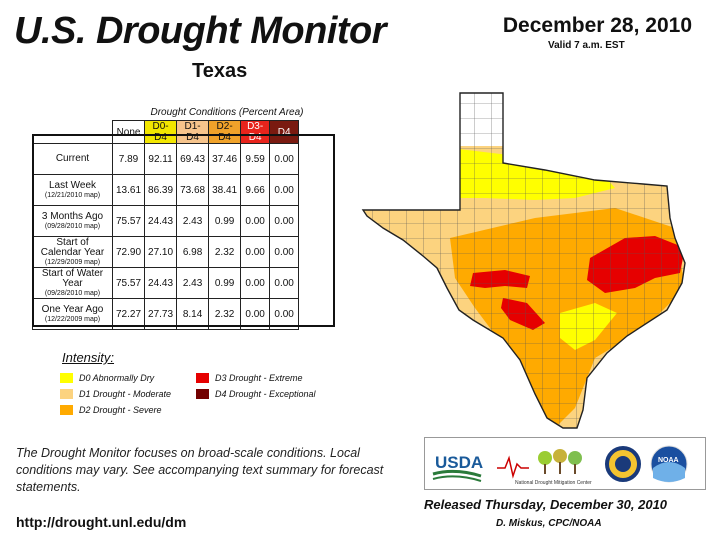 This screenshot has height=546, width=728. Describe the element at coordinates (193, 159) in the screenshot. I see `table-cell: 69.43` at that location.